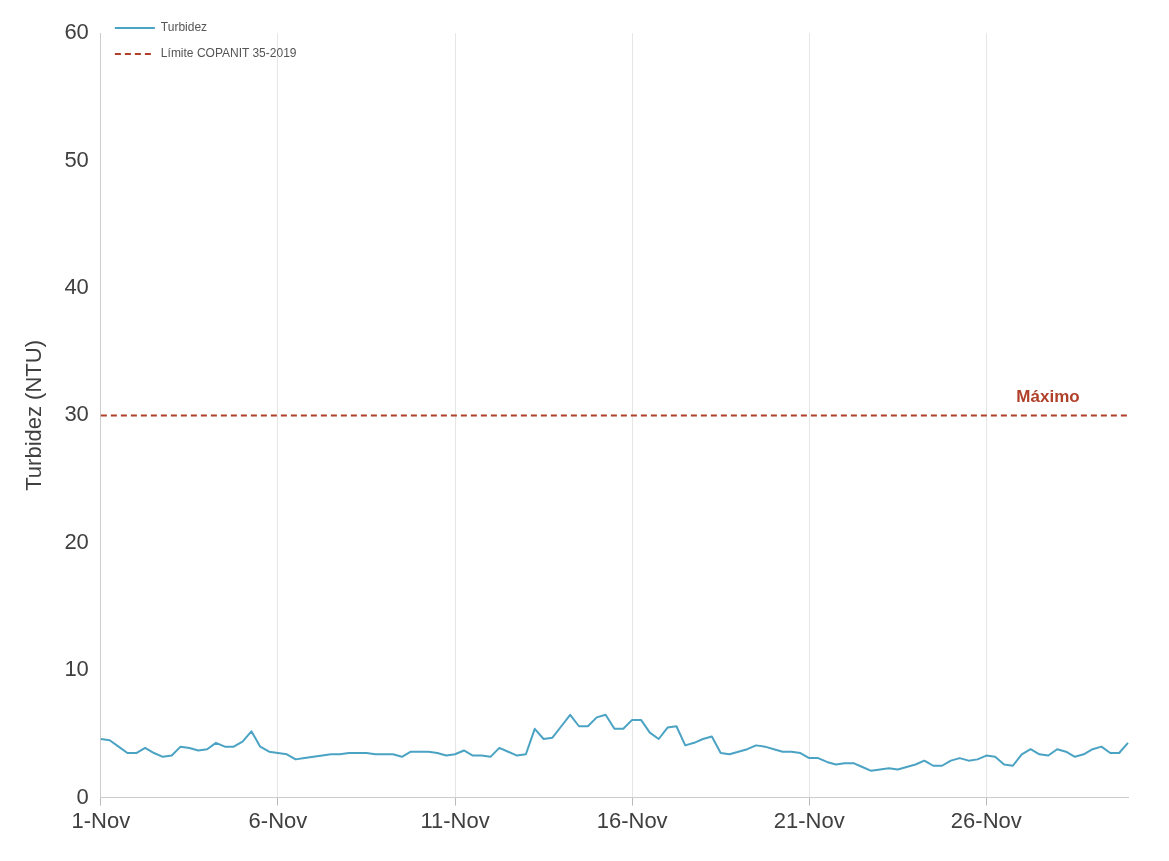 Image resolution: width=1169 pixels, height=861 pixels. Describe the element at coordinates (809, 820) in the screenshot. I see `x-tick-label: 21-Nov` at that location.